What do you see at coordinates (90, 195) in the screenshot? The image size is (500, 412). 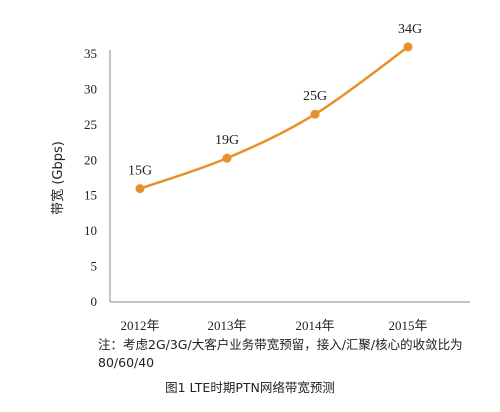 I see `y-tick-label: 15` at bounding box center [90, 195].